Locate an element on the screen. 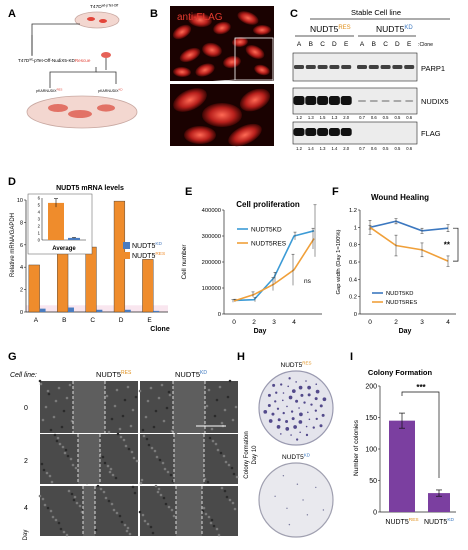 Image resolution: width=468 pixels, height=550 pixels. arrow-a1 is located at coordinates (55, 39).